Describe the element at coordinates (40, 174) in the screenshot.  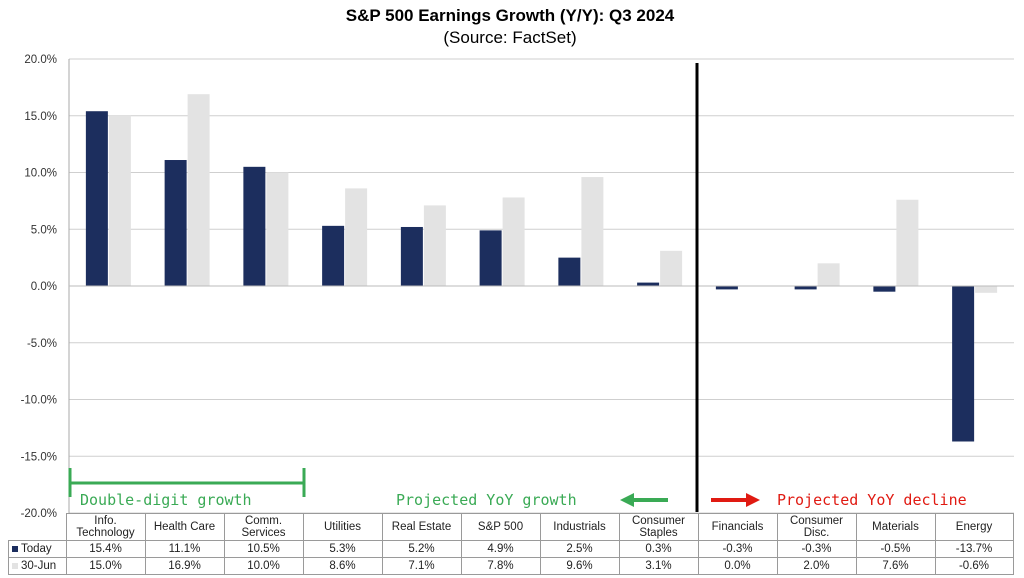
I see `y-tick-label: 10.0%` at that location.